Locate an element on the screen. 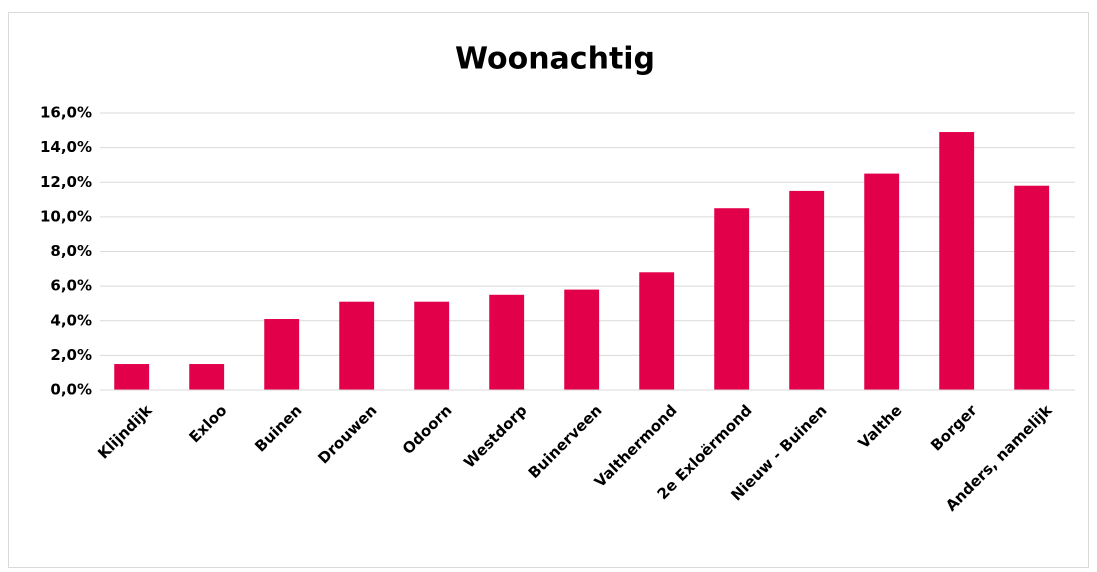 This screenshot has width=1097, height=572. y-tick-label: 4,0% is located at coordinates (71, 320).